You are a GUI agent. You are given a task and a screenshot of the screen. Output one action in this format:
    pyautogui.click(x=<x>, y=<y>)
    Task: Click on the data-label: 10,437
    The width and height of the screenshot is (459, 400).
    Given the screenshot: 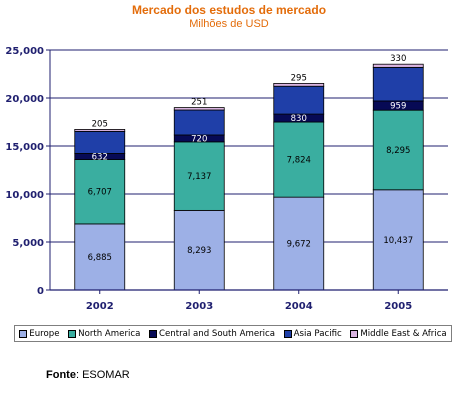 What is the action you would take?
    pyautogui.click(x=398, y=241)
    